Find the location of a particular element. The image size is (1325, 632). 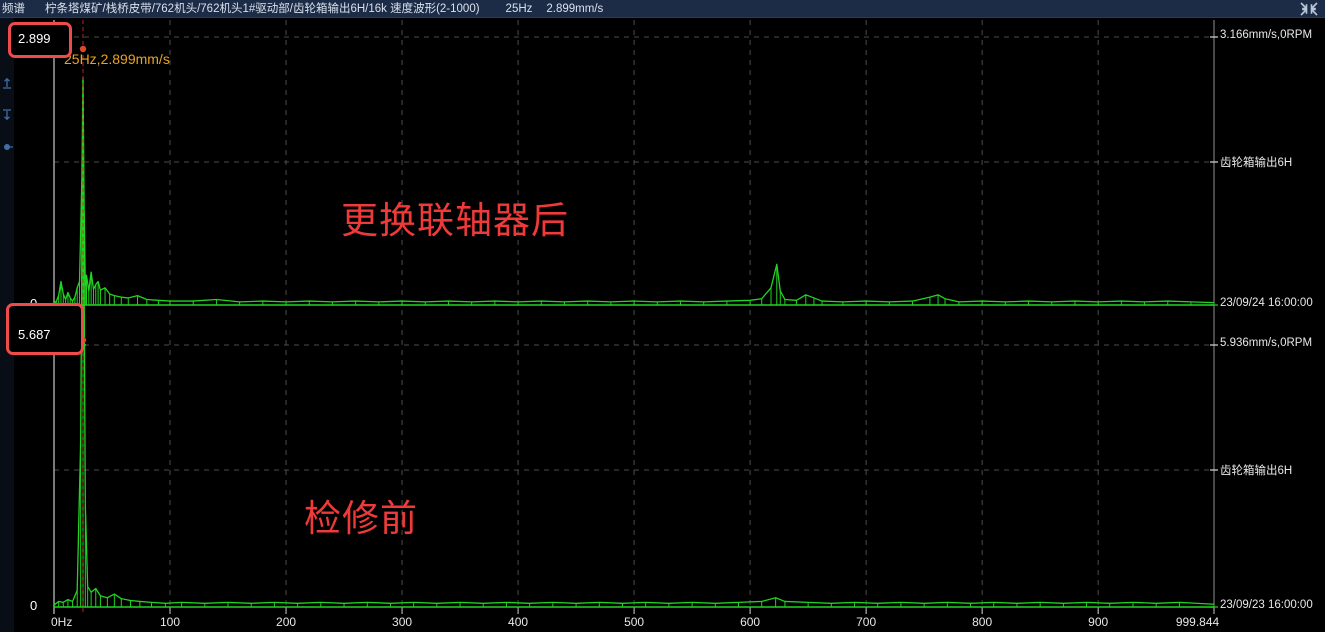

right-axis-label-scale: 3.166mm/s,0RPM is located at coordinates (1266, 35).